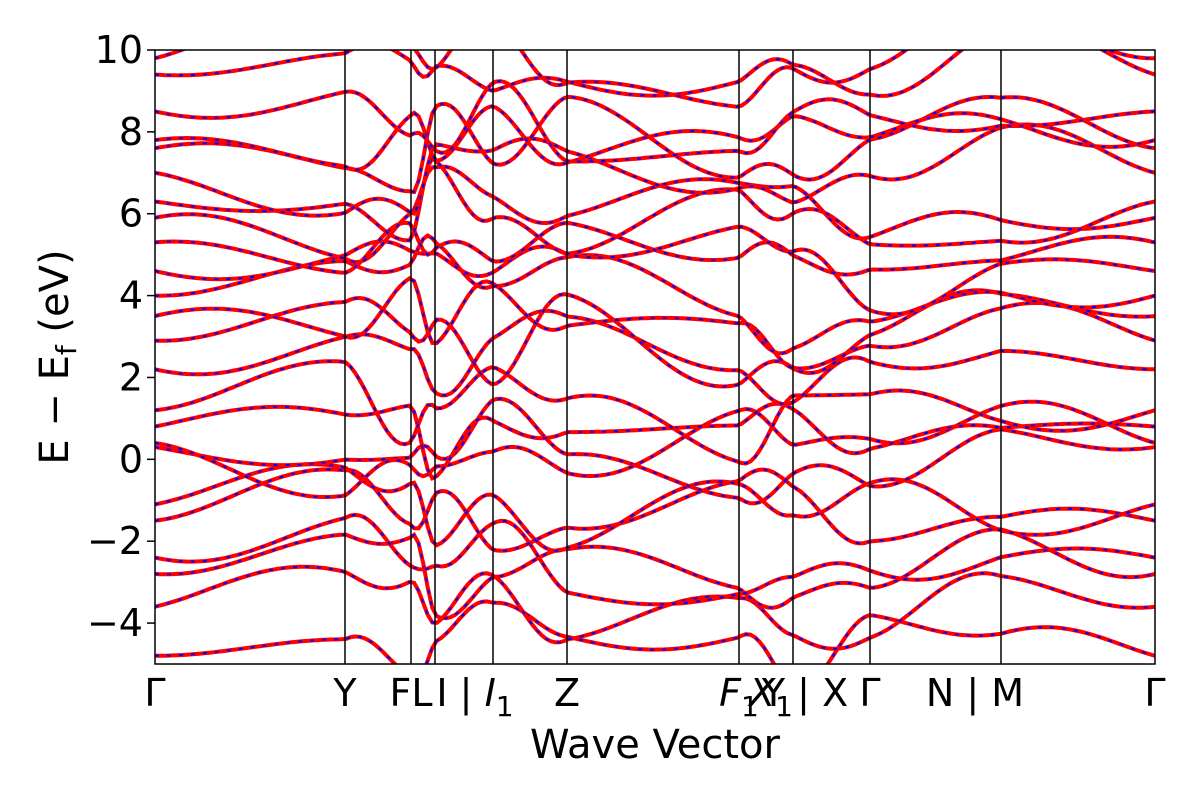  What do you see at coordinates (975, 693) in the screenshot?
I see `kpoint-label: N | M` at bounding box center [975, 693].